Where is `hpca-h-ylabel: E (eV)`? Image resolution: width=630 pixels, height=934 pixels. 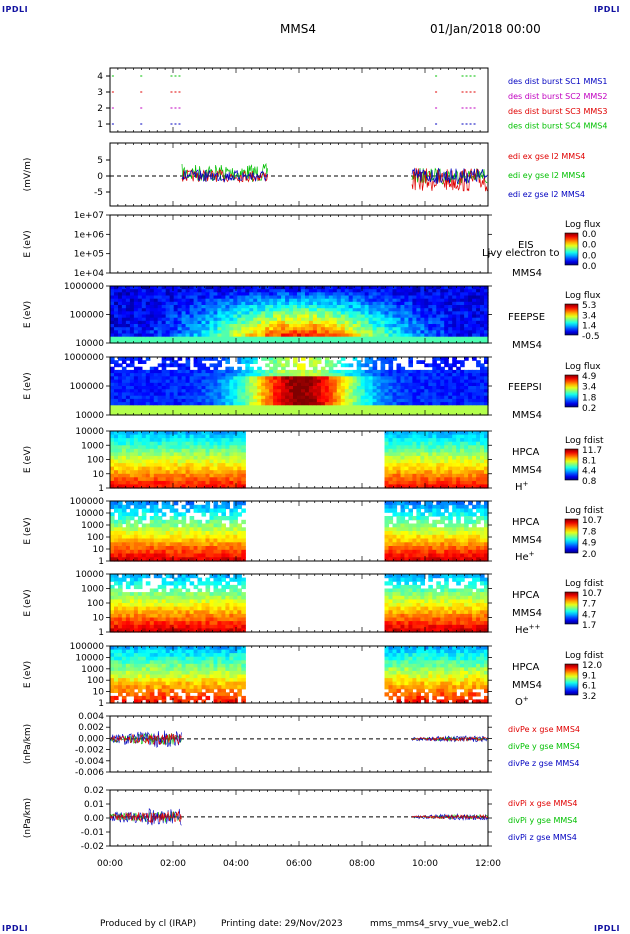 hpca-h-ylabel: E (eV) is located at coordinates (28, 459).